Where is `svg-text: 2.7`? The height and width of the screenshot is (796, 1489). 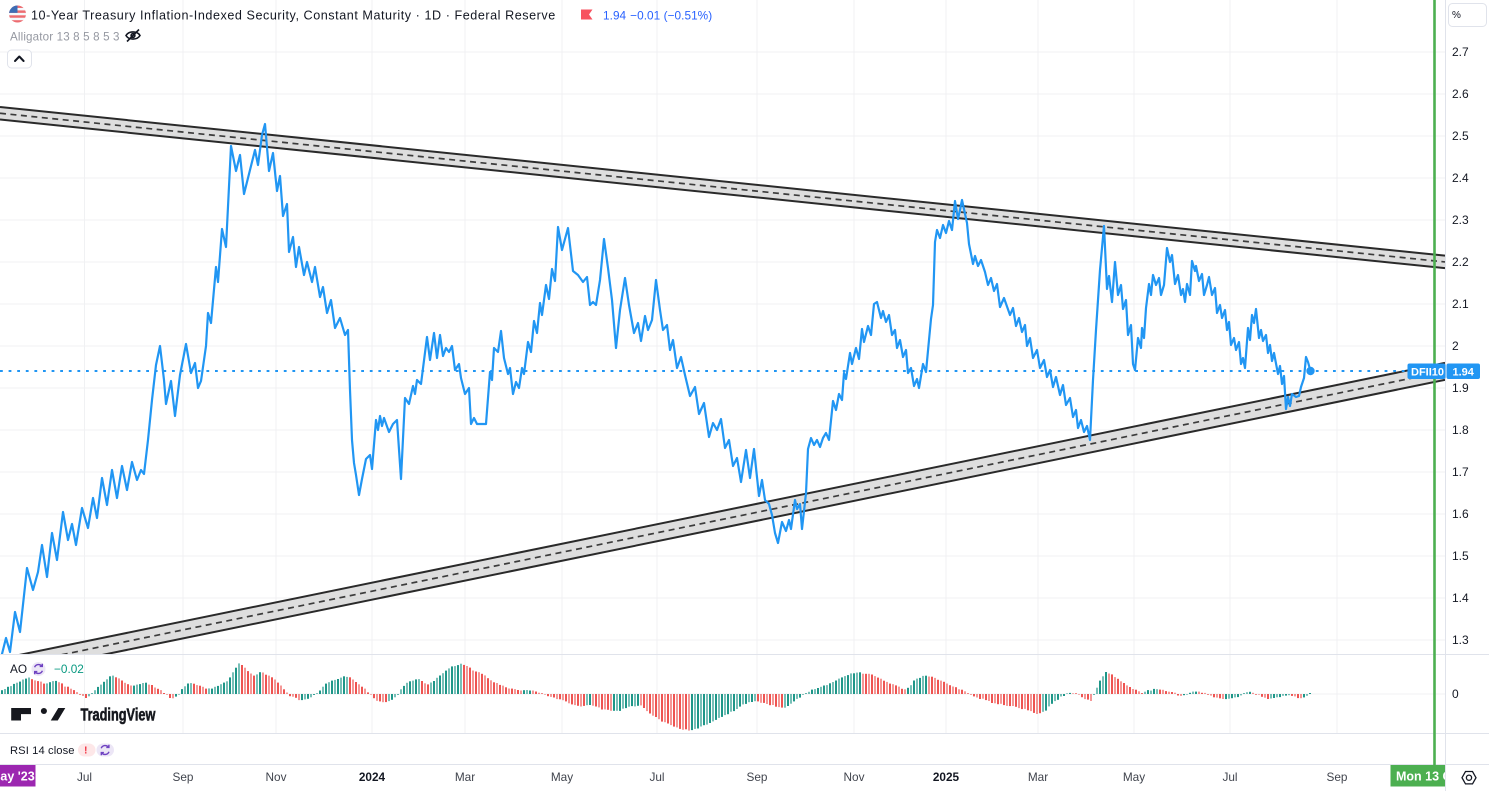
svg-text: 2.7 is located at coordinates (1460, 52).